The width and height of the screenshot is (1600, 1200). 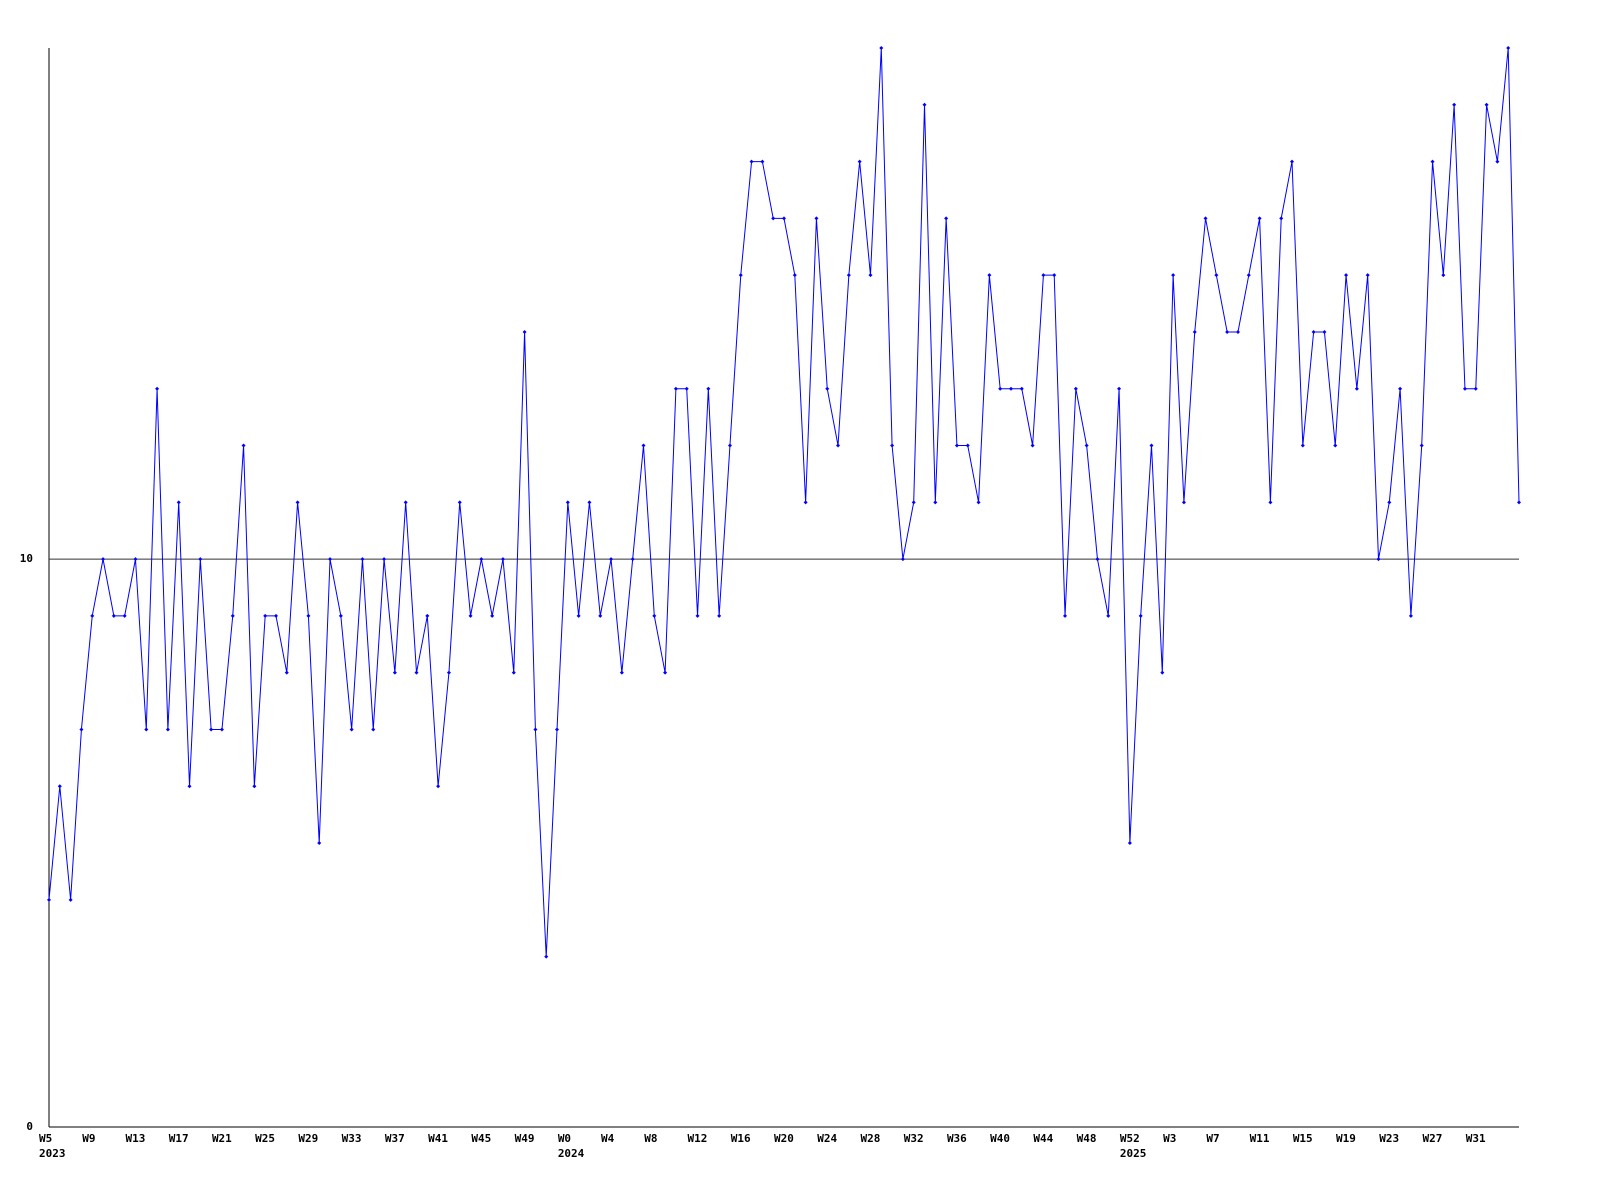 What do you see at coordinates (1303, 1138) in the screenshot?
I see `x-tick-label: W15` at bounding box center [1303, 1138].